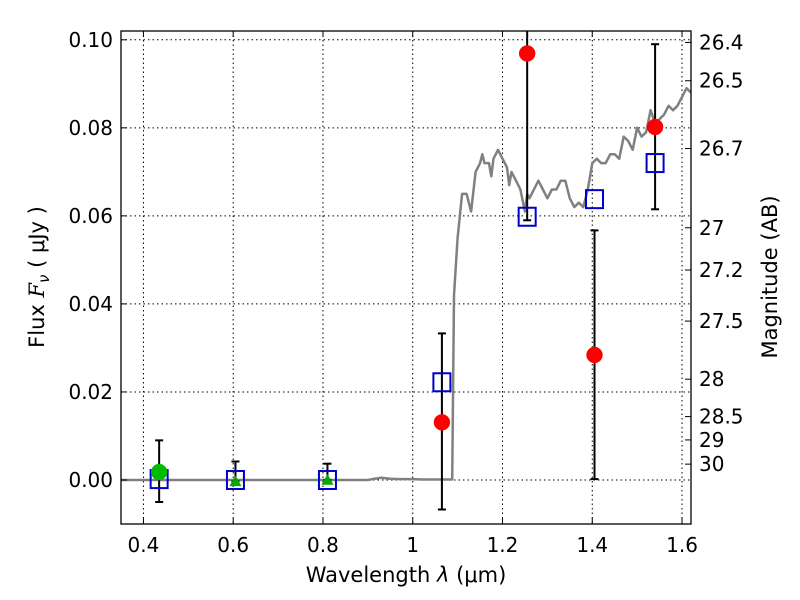 This screenshot has width=800, height=600. Describe the element at coordinates (711, 464) in the screenshot. I see `y2-tick-label: 30` at that location.